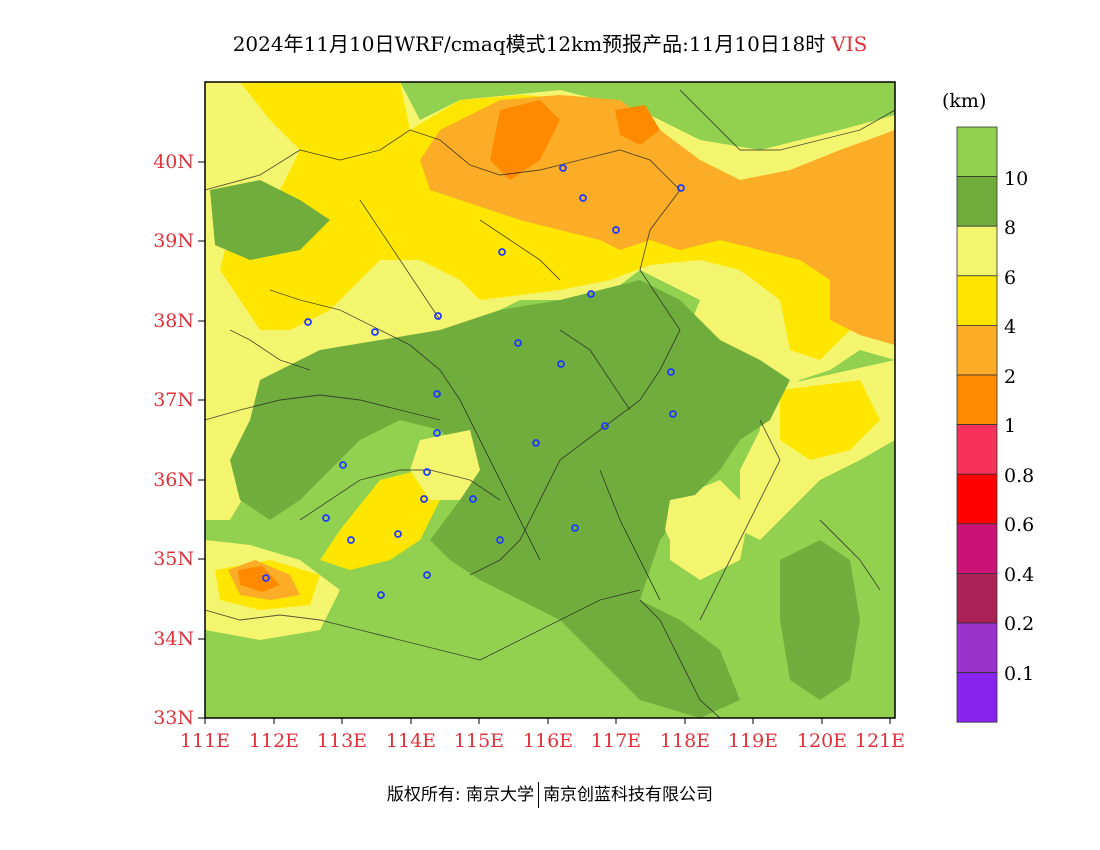  Describe the element at coordinates (205, 741) in the screenshot. I see `lon-label-111e: 111E` at that location.